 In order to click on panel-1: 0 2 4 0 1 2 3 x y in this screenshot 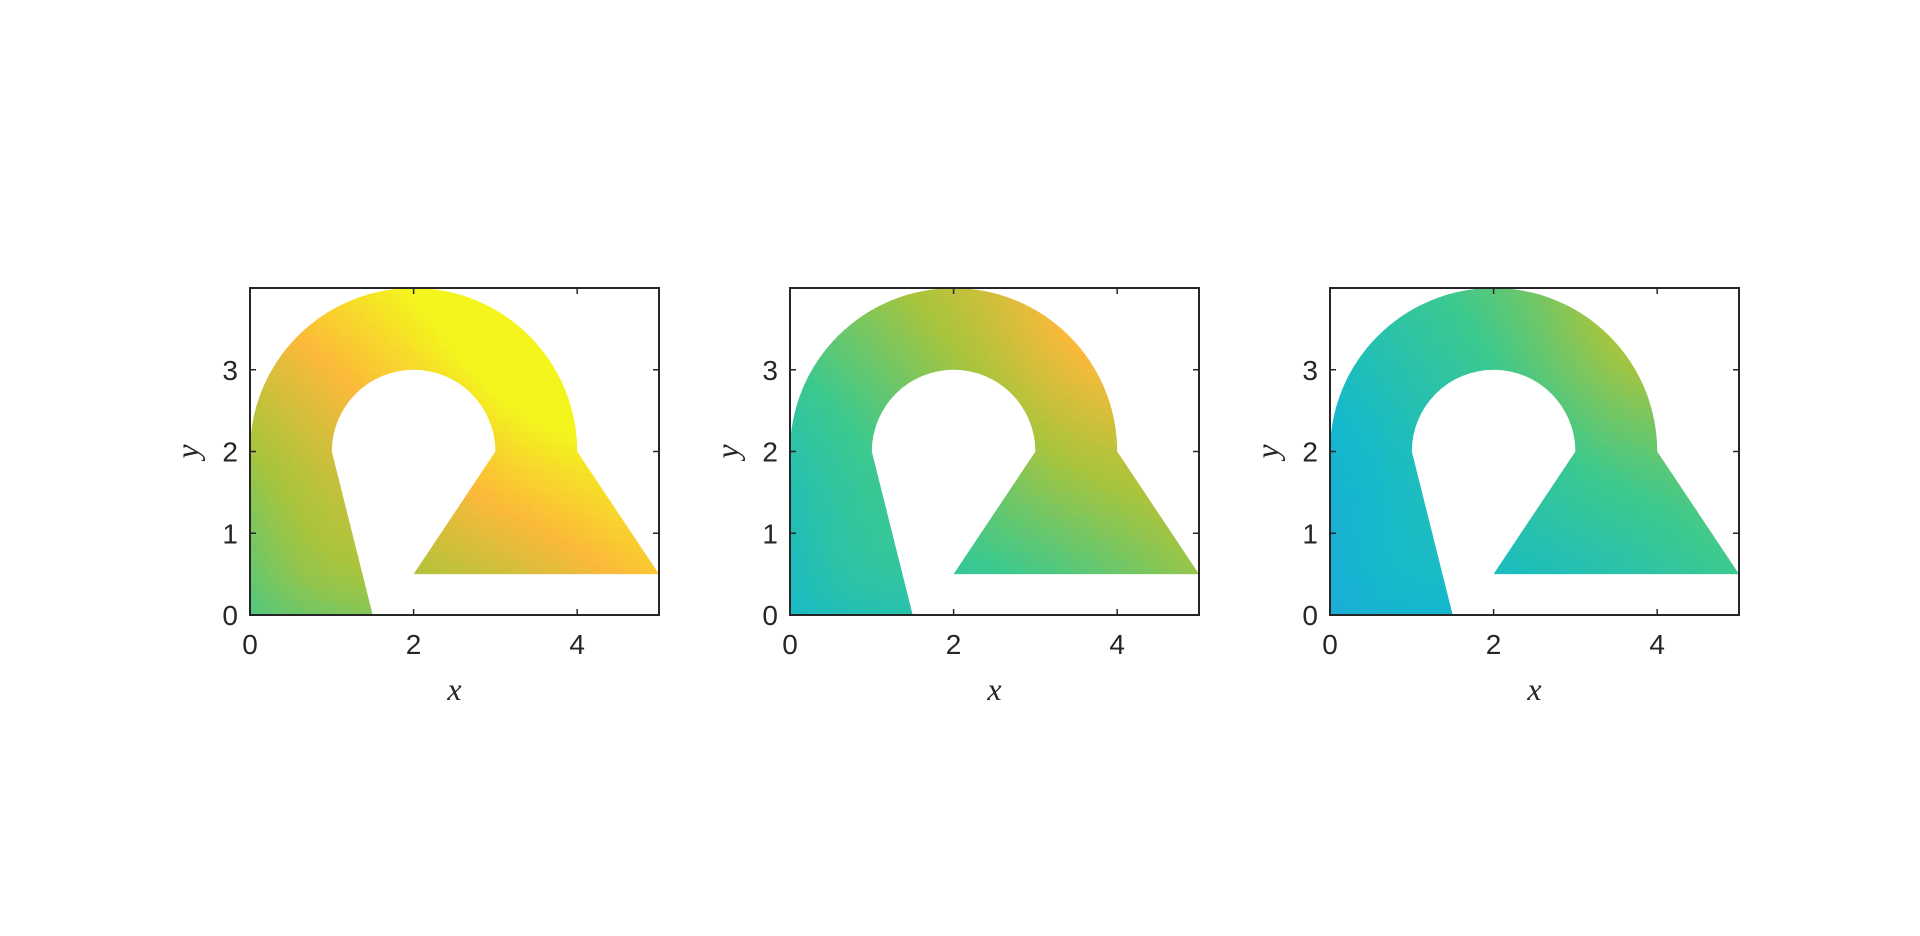, I will do `click(414, 497)`.